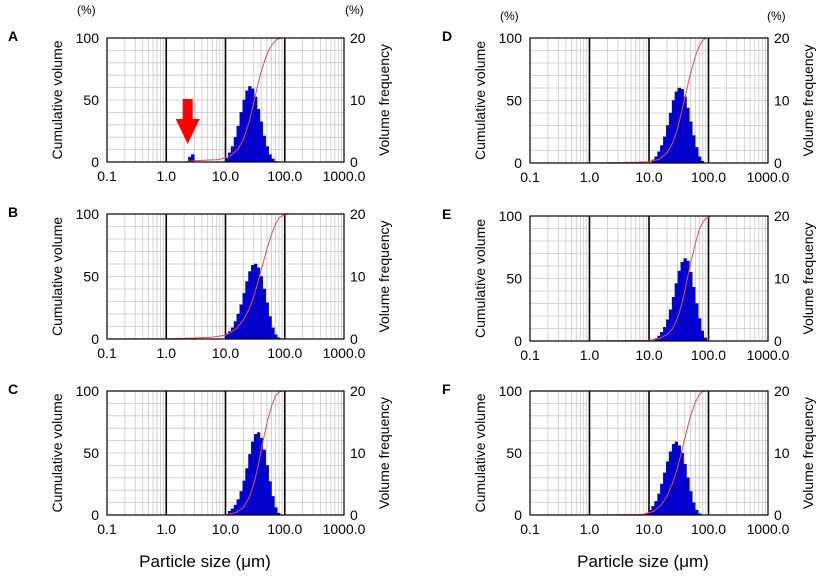  What do you see at coordinates (91, 277) in the screenshot?
I see `y-left-tick-label-b: 50` at bounding box center [91, 277].